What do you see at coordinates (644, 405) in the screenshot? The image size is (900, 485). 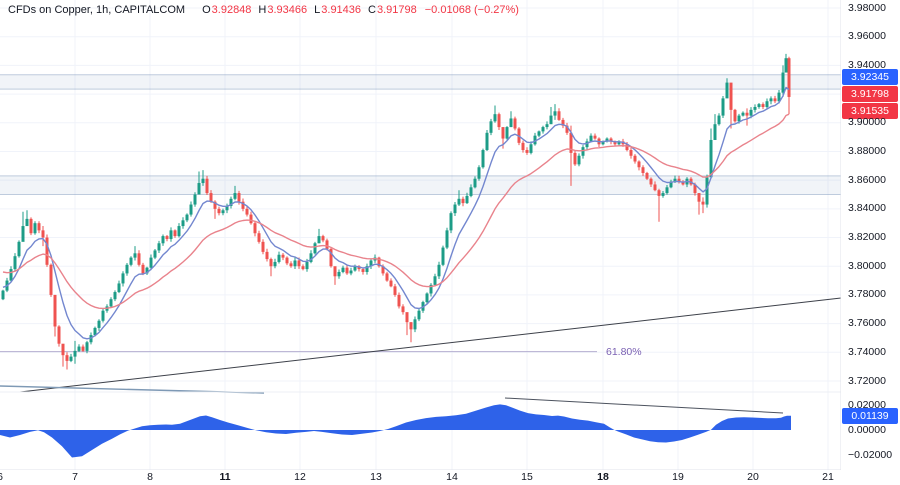 I see `indicator-trendline` at bounding box center [644, 405].